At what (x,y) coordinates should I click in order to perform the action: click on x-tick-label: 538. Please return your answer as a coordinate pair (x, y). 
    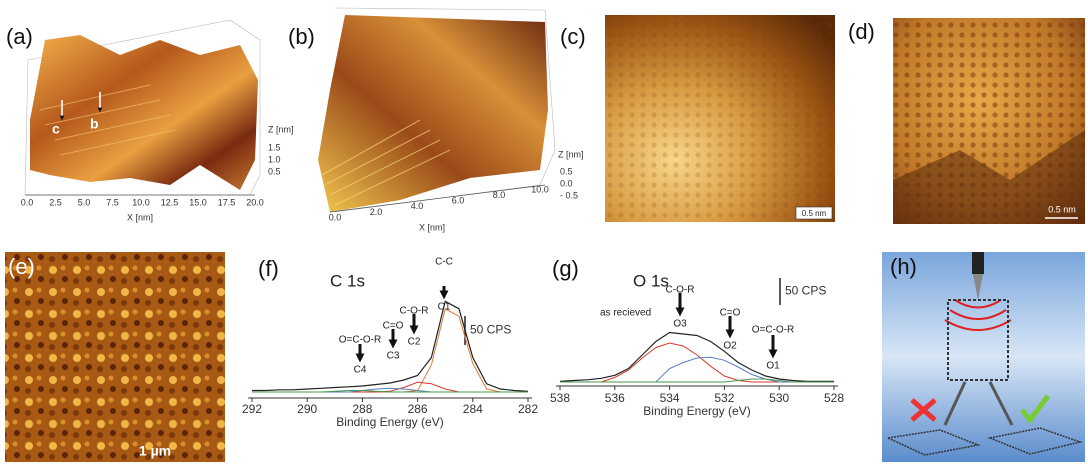
    Looking at the image, I should click on (560, 398).